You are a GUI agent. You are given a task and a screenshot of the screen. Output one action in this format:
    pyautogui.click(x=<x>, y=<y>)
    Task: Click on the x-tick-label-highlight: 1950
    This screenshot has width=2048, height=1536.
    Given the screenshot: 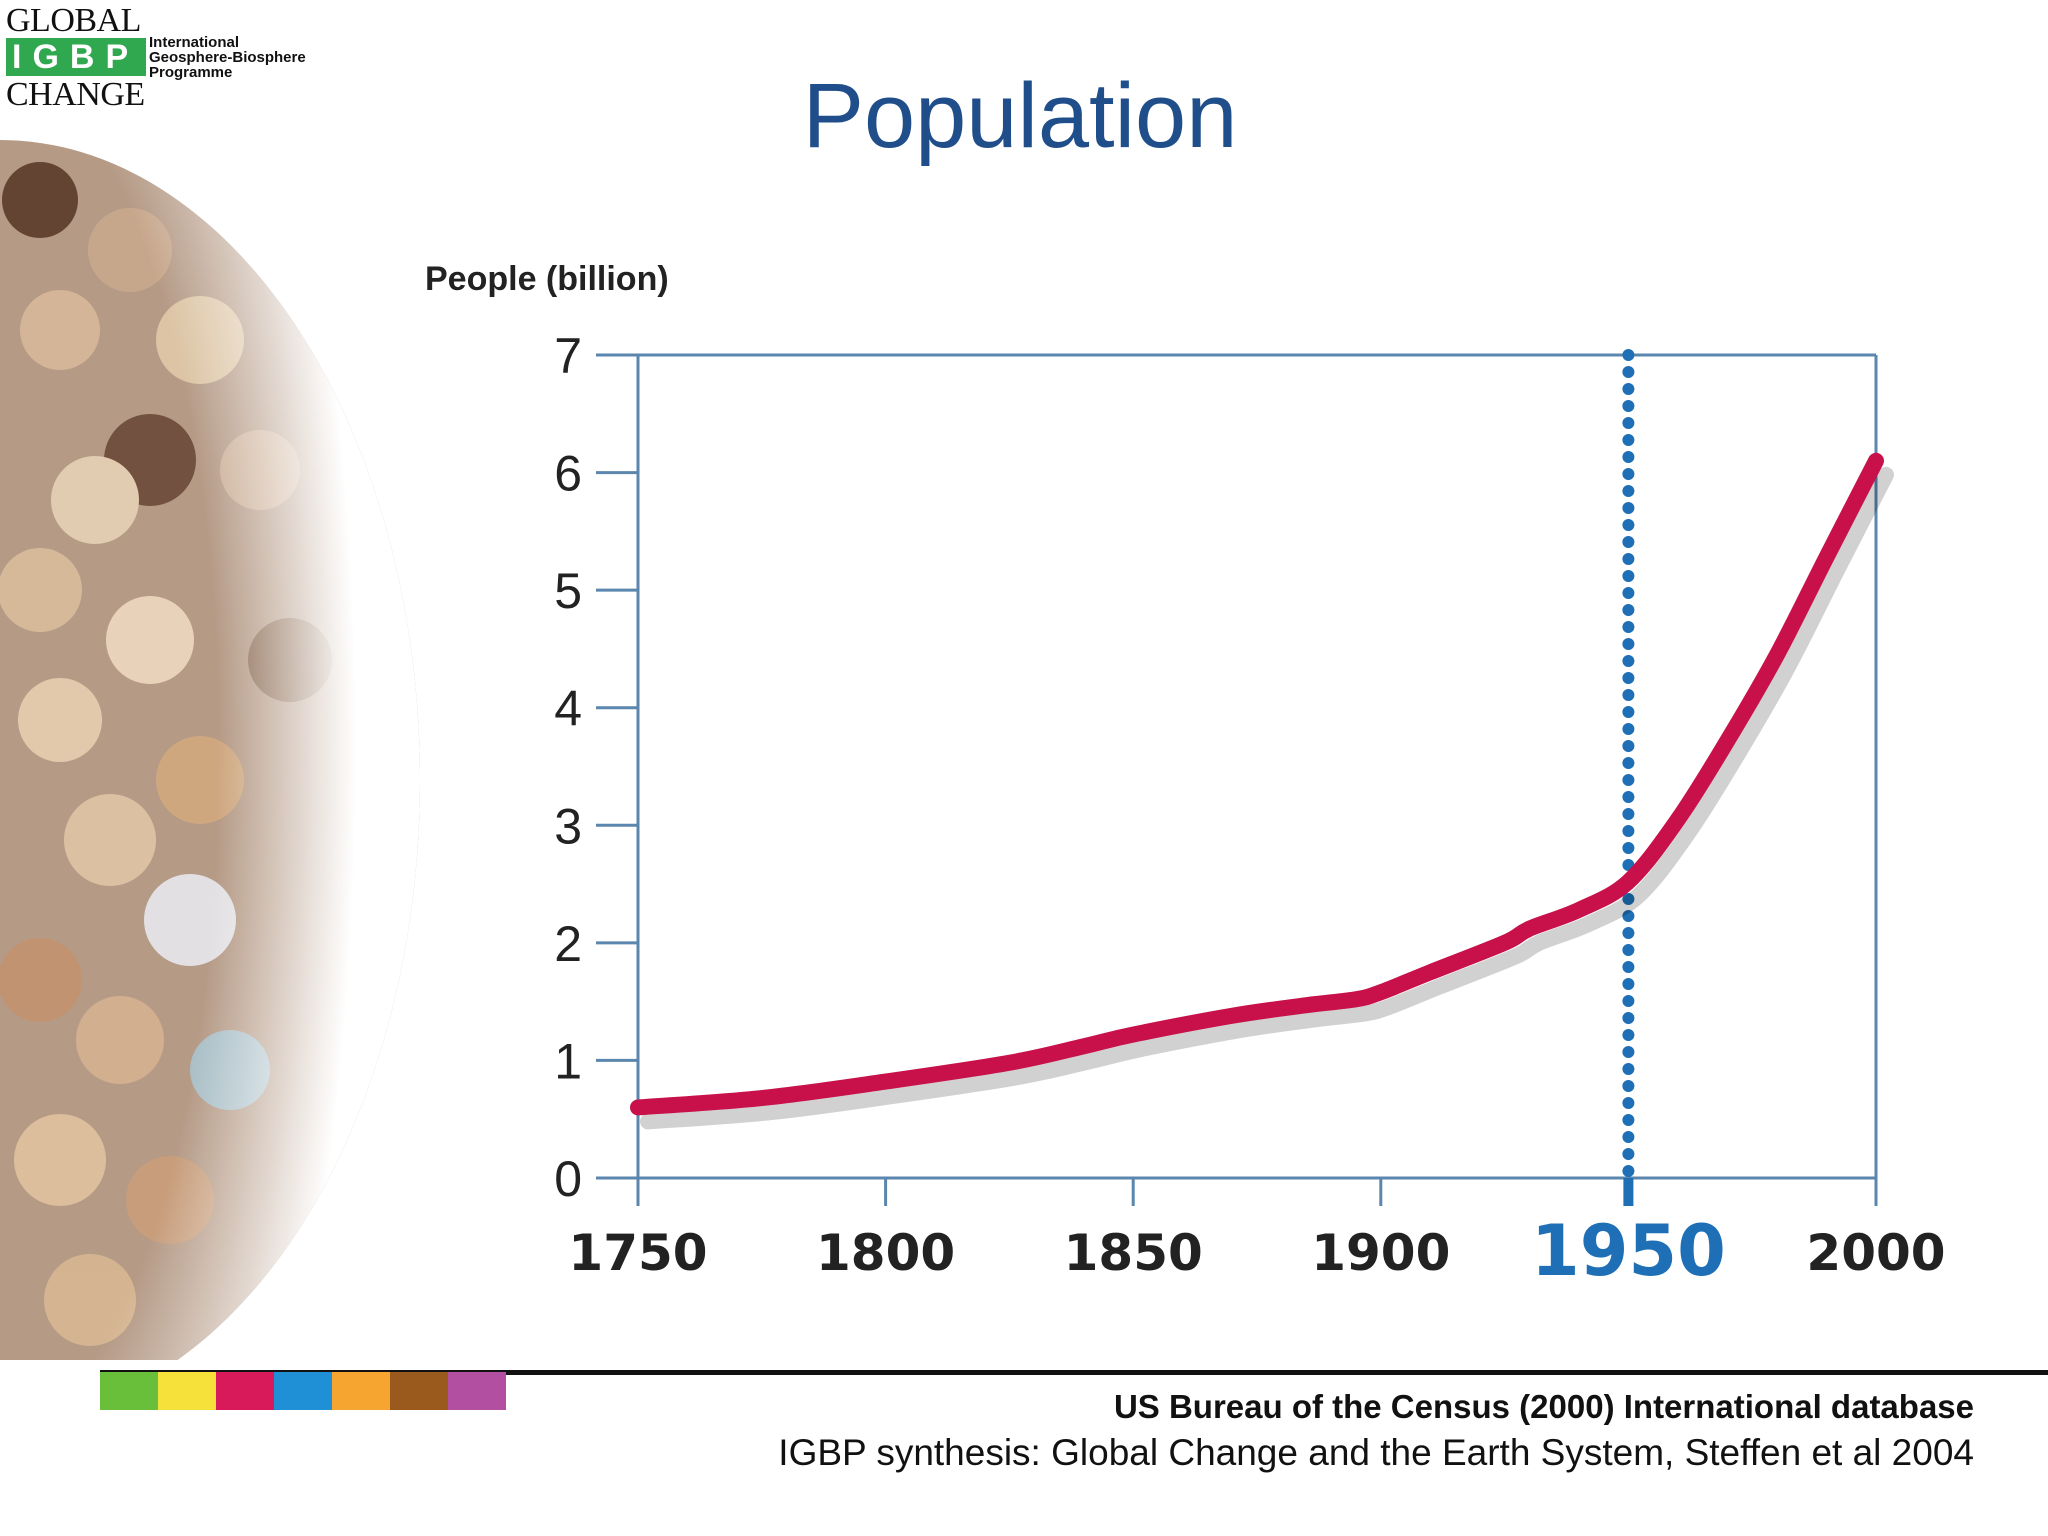 What is the action you would take?
    pyautogui.click(x=1628, y=1251)
    